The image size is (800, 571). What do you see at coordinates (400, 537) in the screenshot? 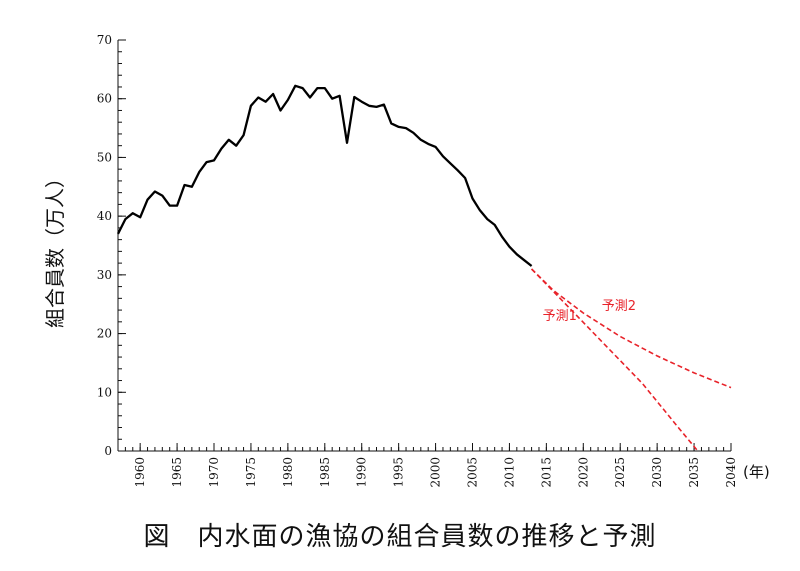
I see `figure-caption: 図 内水面の漁協の組合員数の推移と予測` at bounding box center [400, 537].